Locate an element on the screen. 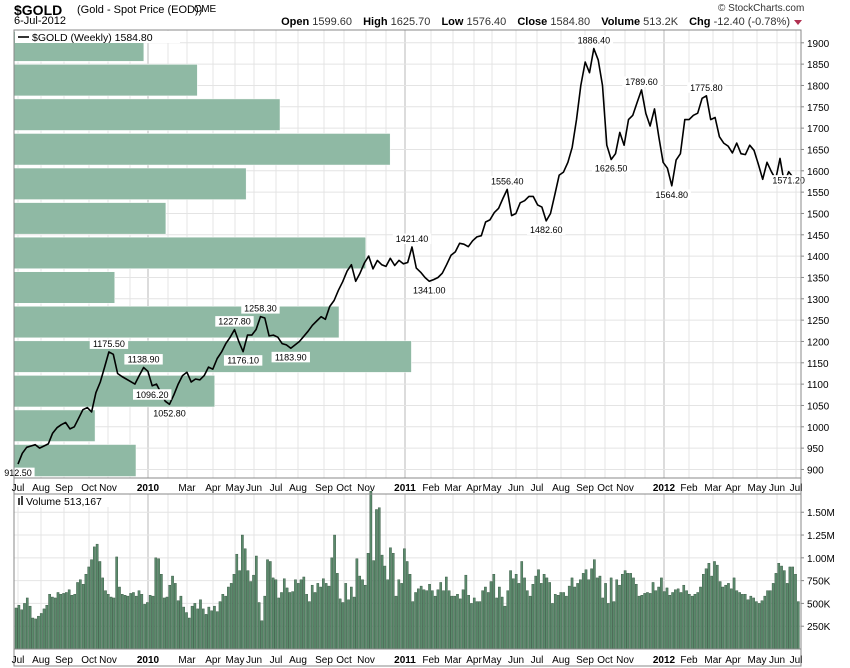  price-x-label: Aug is located at coordinates (298, 488).